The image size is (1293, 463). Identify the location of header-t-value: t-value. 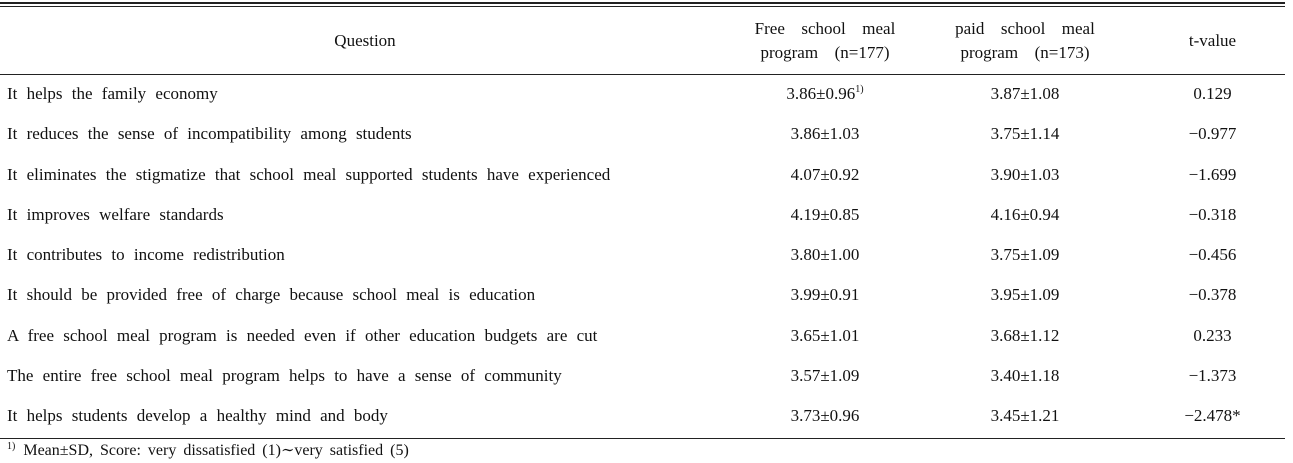
(1212, 40).